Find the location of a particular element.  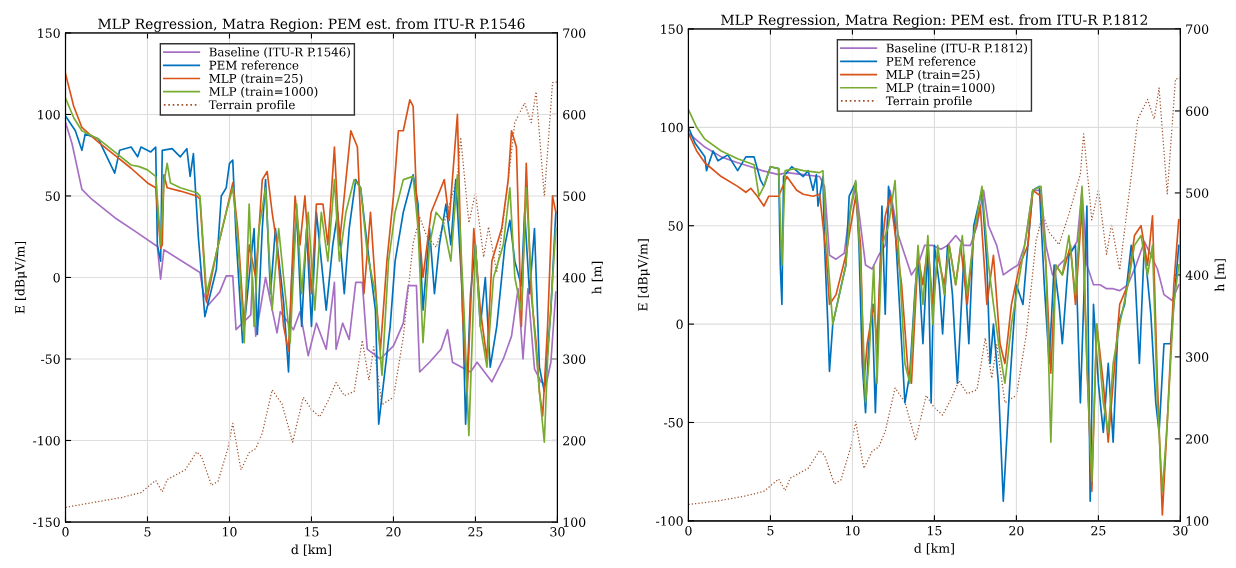

line-series is located at coordinates (934, 217).